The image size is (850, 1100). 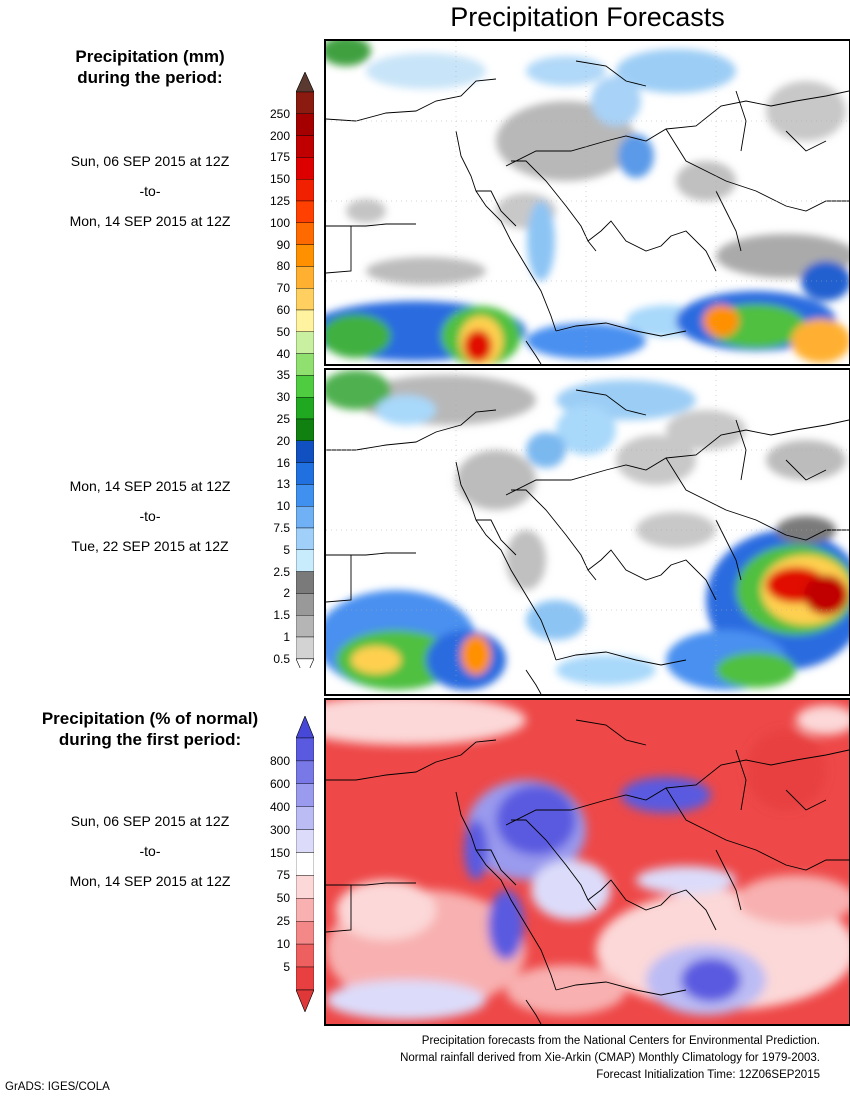 I want to click on mm-colorbar-tick-label: 40, so click(x=283, y=353).